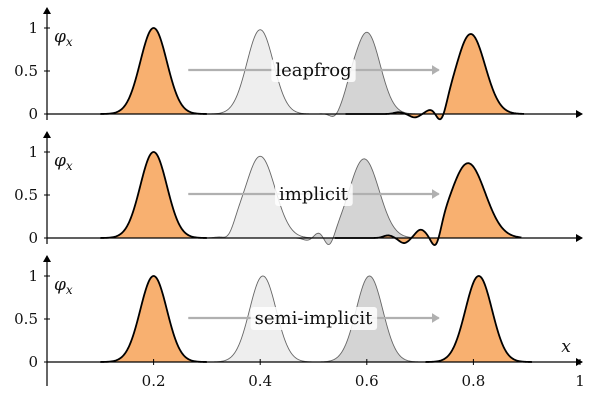  I want to click on x-tick-label: 0.4, so click(260, 381).